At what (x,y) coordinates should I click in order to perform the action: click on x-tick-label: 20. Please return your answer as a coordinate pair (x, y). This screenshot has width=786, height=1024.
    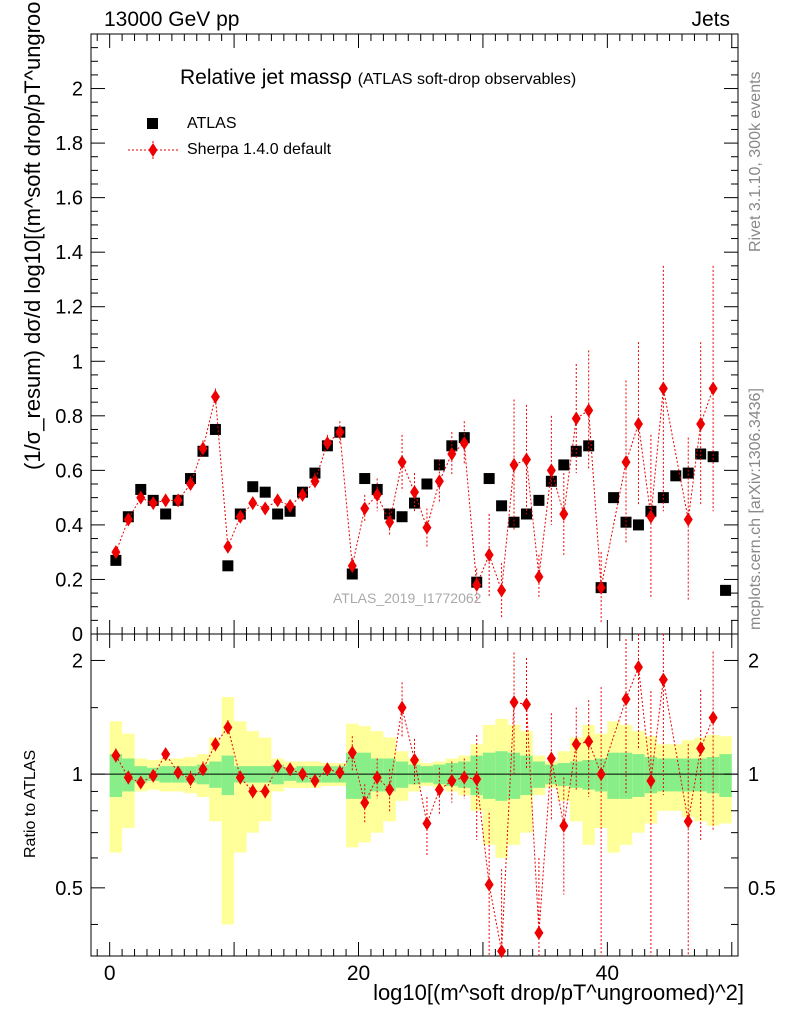
    Looking at the image, I should click on (358, 973).